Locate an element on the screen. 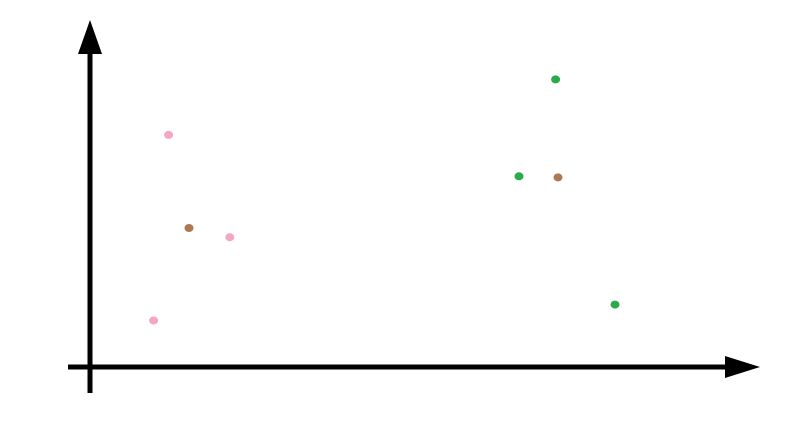  x-axis-arrowhead is located at coordinates (742, 367).